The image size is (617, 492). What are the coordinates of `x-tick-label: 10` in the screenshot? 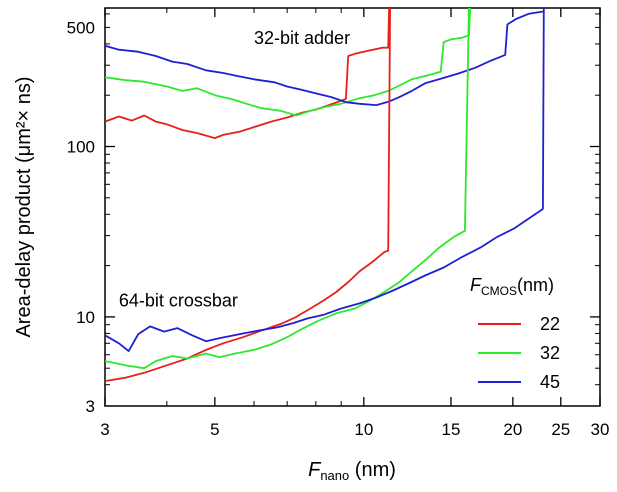 It's located at (363, 429).